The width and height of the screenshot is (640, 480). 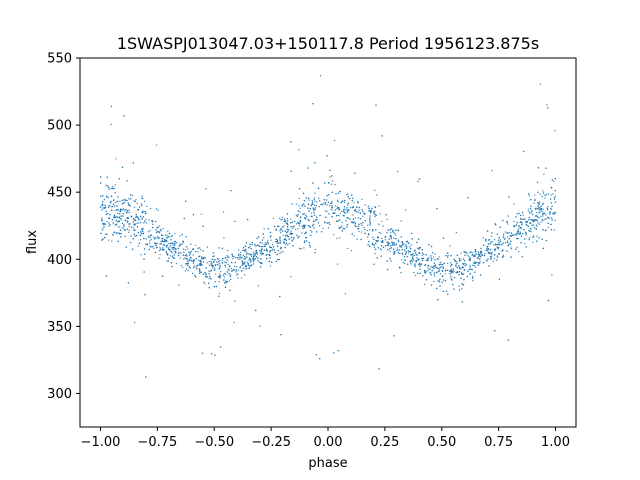 I want to click on y-tick-label: 500, so click(x=59, y=126).